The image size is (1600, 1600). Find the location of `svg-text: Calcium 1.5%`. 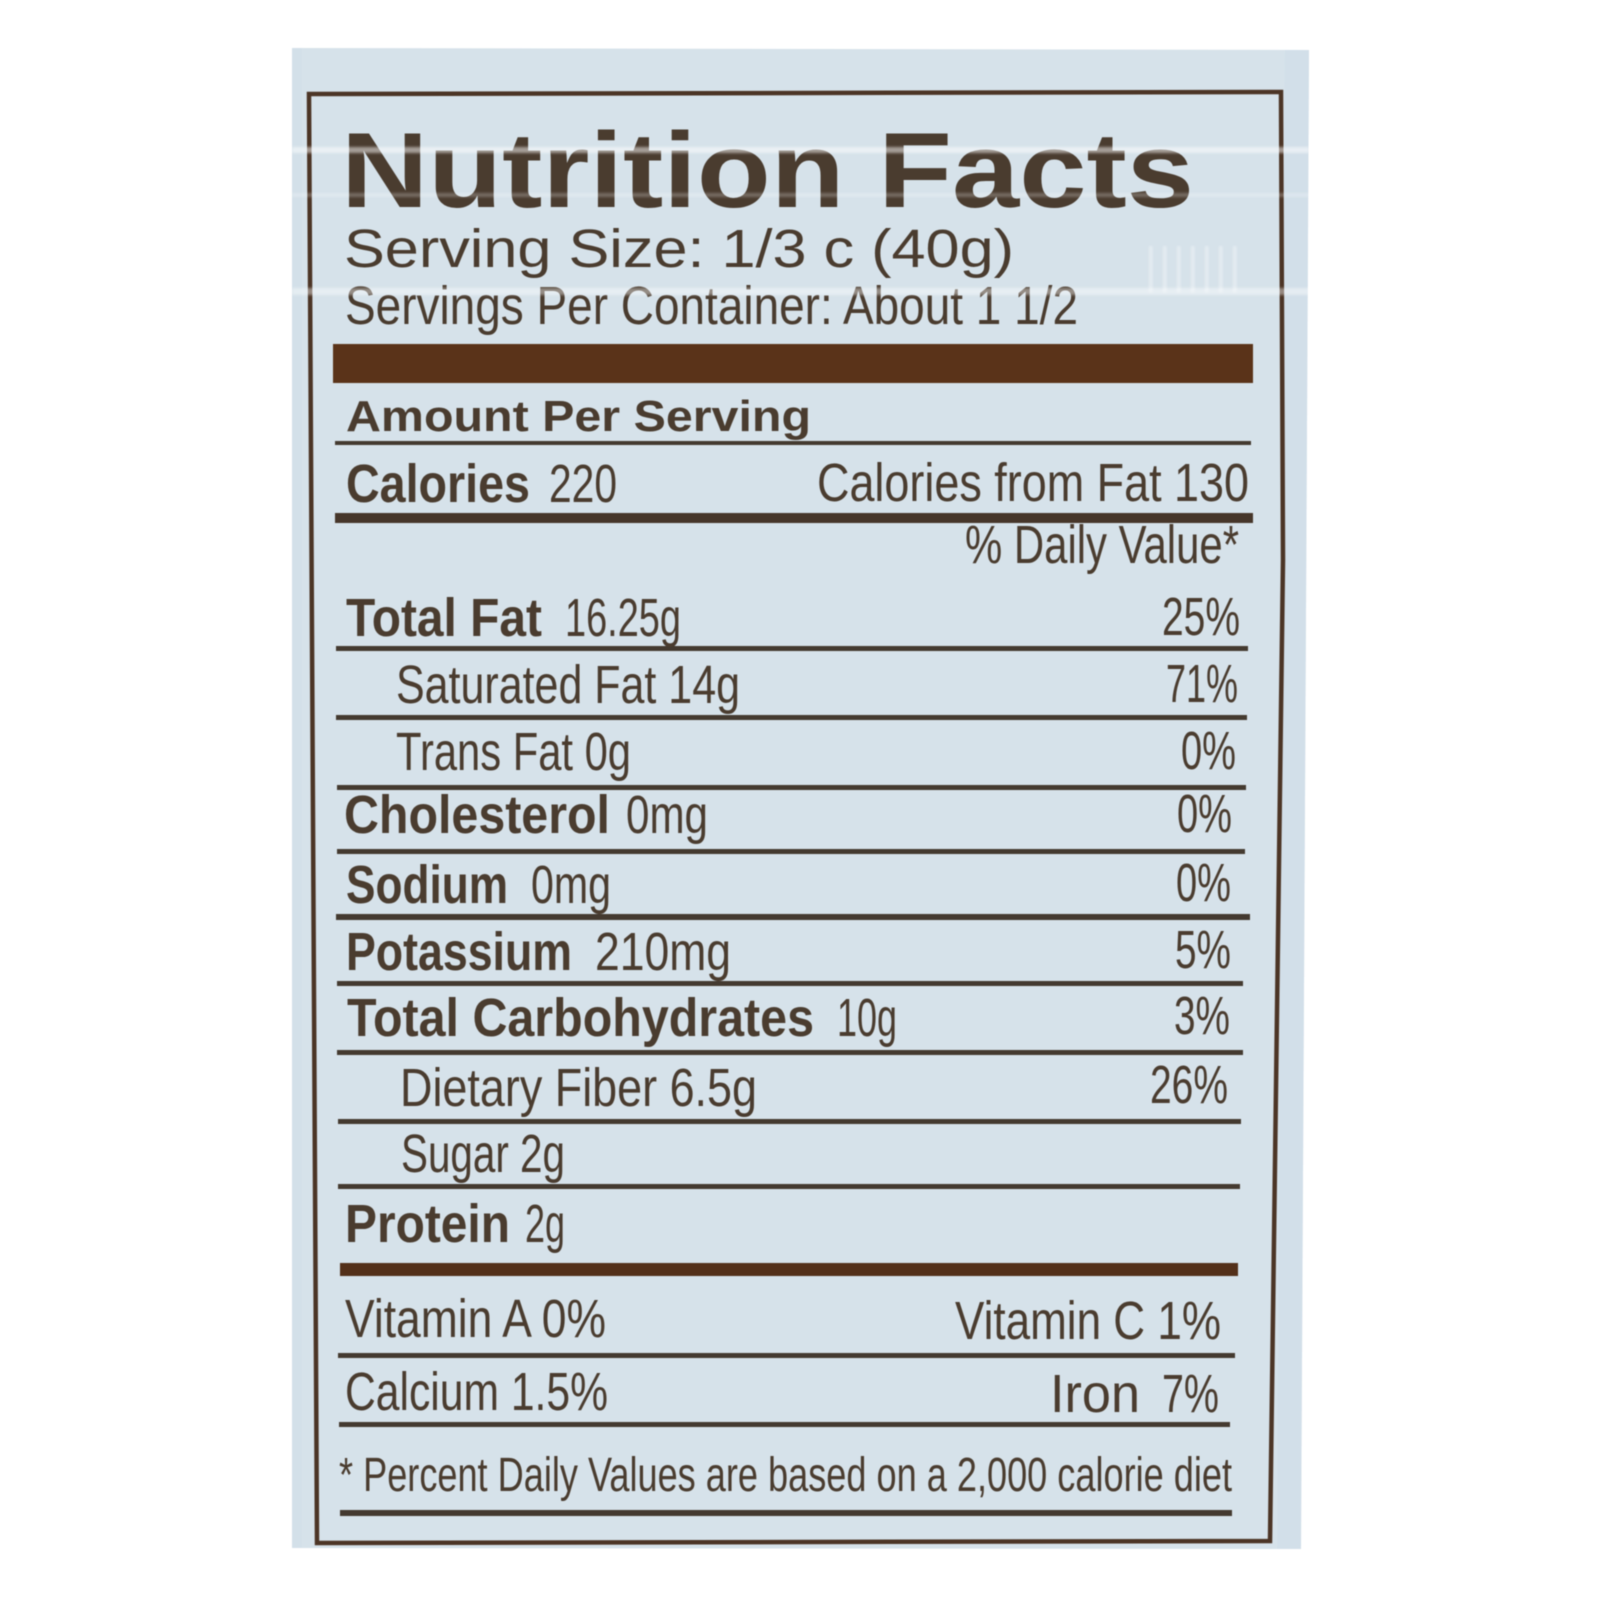

svg-text: Calcium 1.5% is located at coordinates (476, 1392).